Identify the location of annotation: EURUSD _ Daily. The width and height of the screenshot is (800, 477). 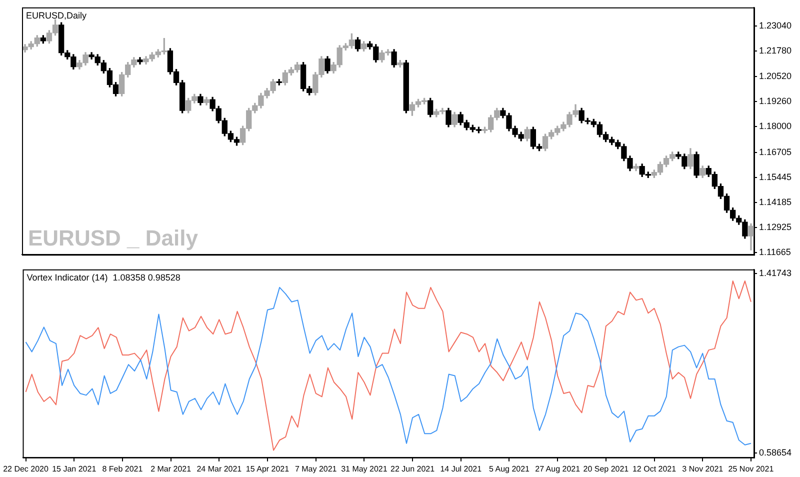
(113, 238).